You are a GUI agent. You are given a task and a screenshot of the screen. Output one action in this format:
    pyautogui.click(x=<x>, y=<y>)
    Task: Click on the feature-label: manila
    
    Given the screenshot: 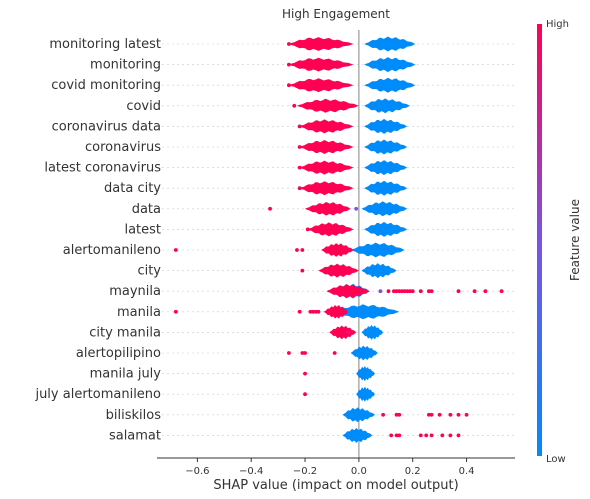 What is the action you would take?
    pyautogui.click(x=139, y=312)
    